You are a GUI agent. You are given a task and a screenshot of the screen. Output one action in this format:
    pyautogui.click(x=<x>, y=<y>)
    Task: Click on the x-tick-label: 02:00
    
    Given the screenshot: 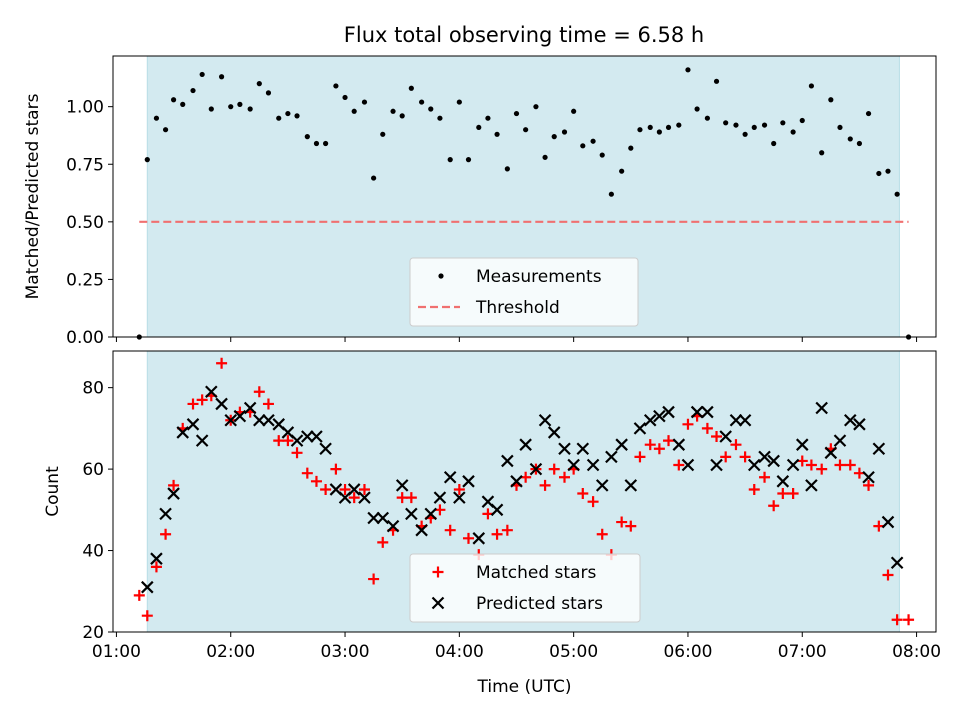 What is the action you would take?
    pyautogui.click(x=230, y=652)
    